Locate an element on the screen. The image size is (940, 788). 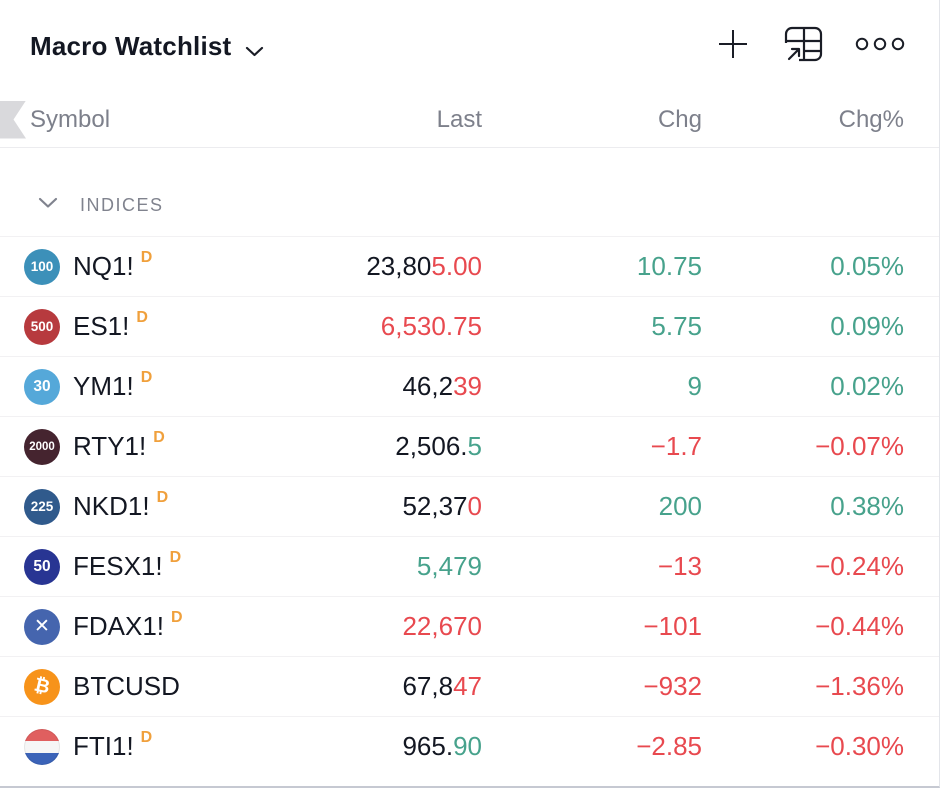
symbol-badge-icon: 50 is located at coordinates (42, 566).